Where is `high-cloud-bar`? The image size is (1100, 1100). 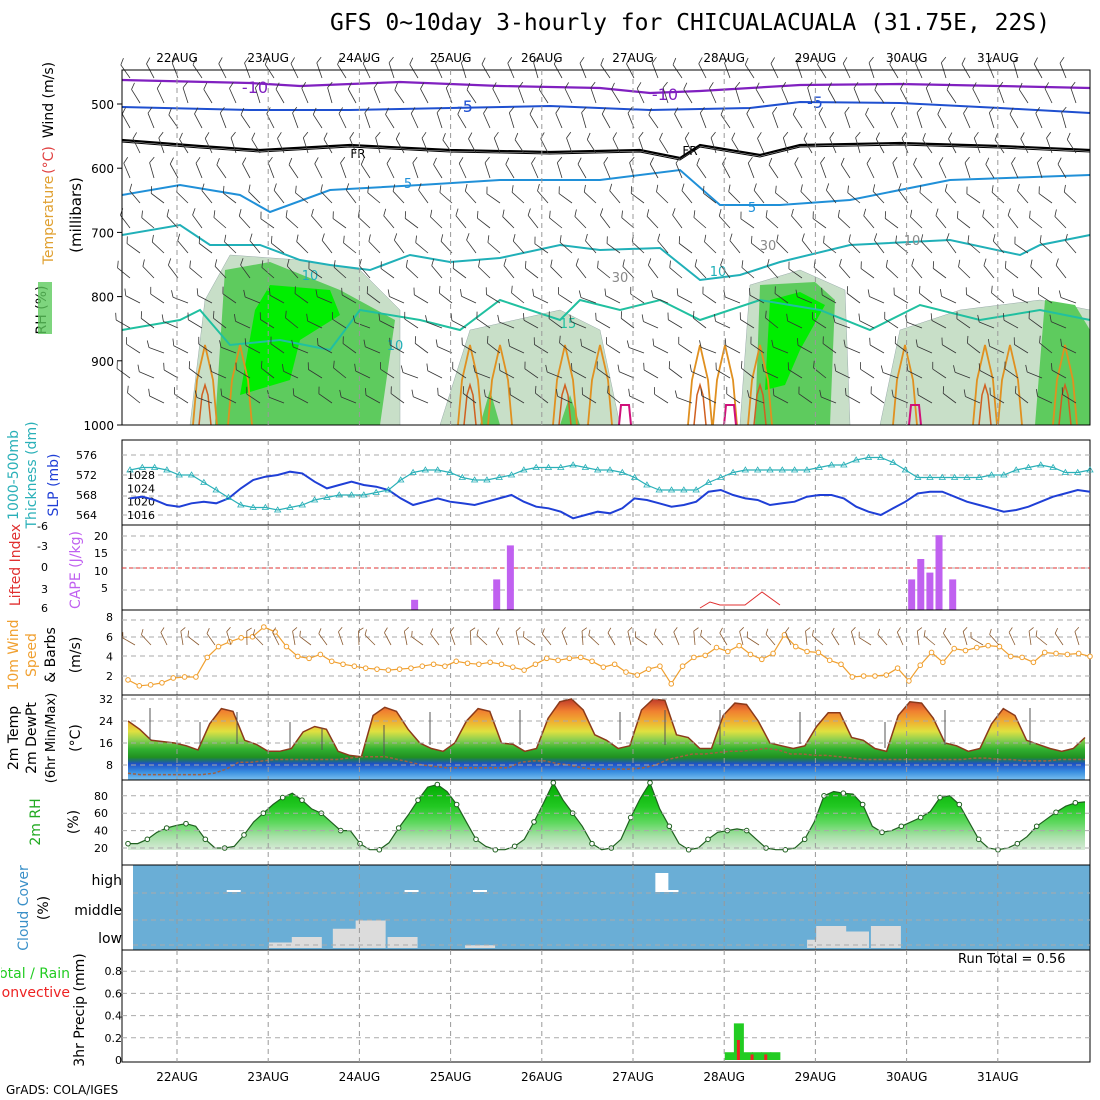
high-cloud-bar is located at coordinates (411, 891).